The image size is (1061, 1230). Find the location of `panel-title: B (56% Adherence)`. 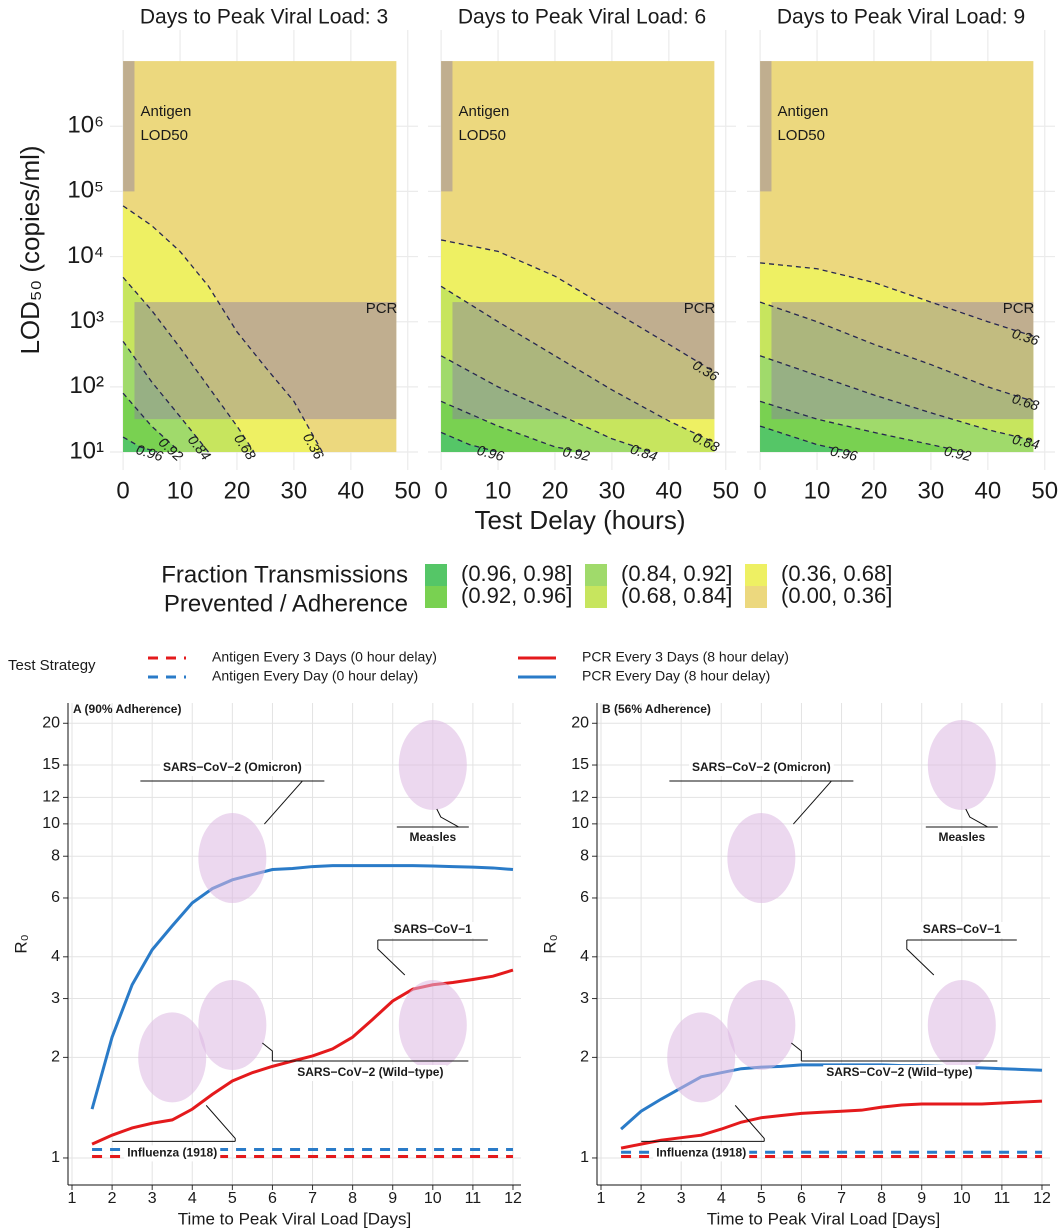

panel-title: B (56% Adherence) is located at coordinates (656, 709).